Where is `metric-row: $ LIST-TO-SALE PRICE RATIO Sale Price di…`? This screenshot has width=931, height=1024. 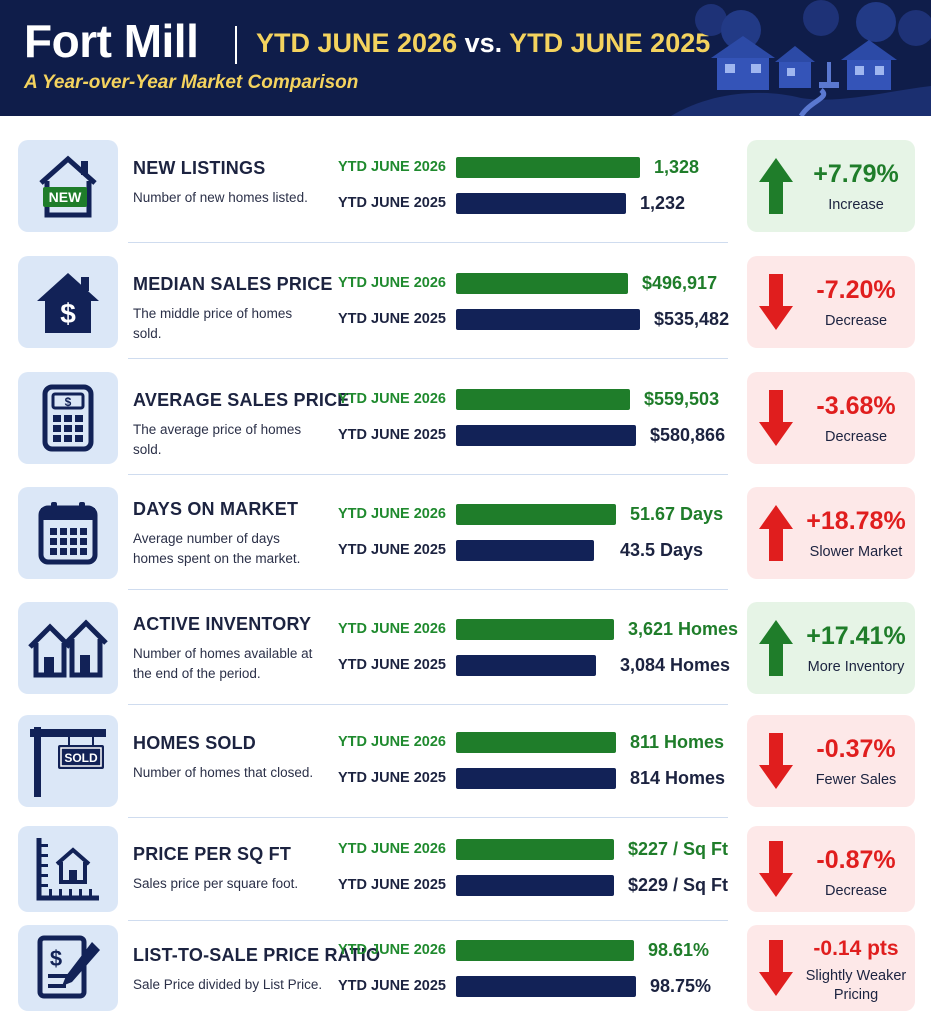
metric-row: $ LIST-TO-SALE PRICE RATIO Sale Price di… is located at coordinates (465, 968).